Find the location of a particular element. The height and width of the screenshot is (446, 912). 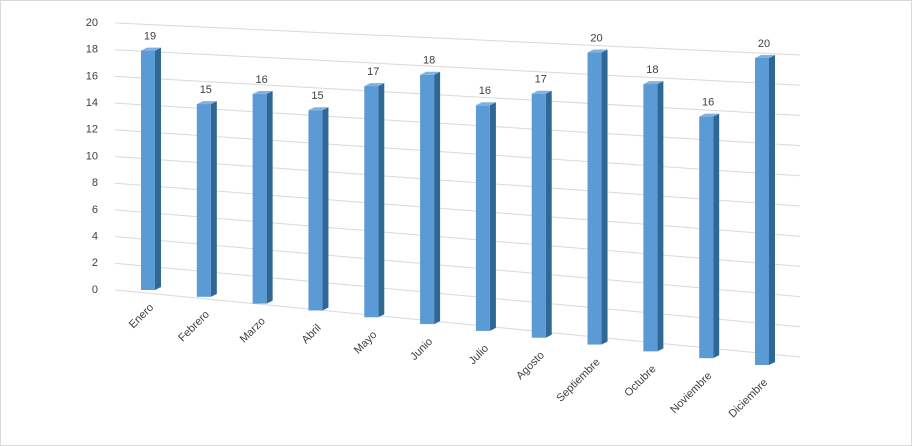

y-tick-label: 14 is located at coordinates (92, 103).